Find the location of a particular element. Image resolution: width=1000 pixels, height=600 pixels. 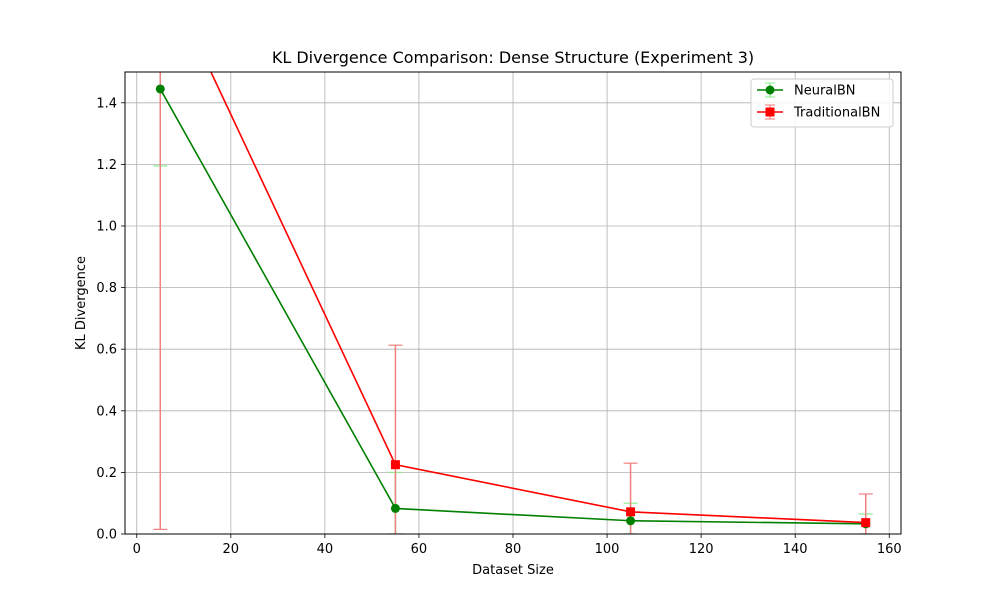

x-tick-label: 140 is located at coordinates (795, 549).